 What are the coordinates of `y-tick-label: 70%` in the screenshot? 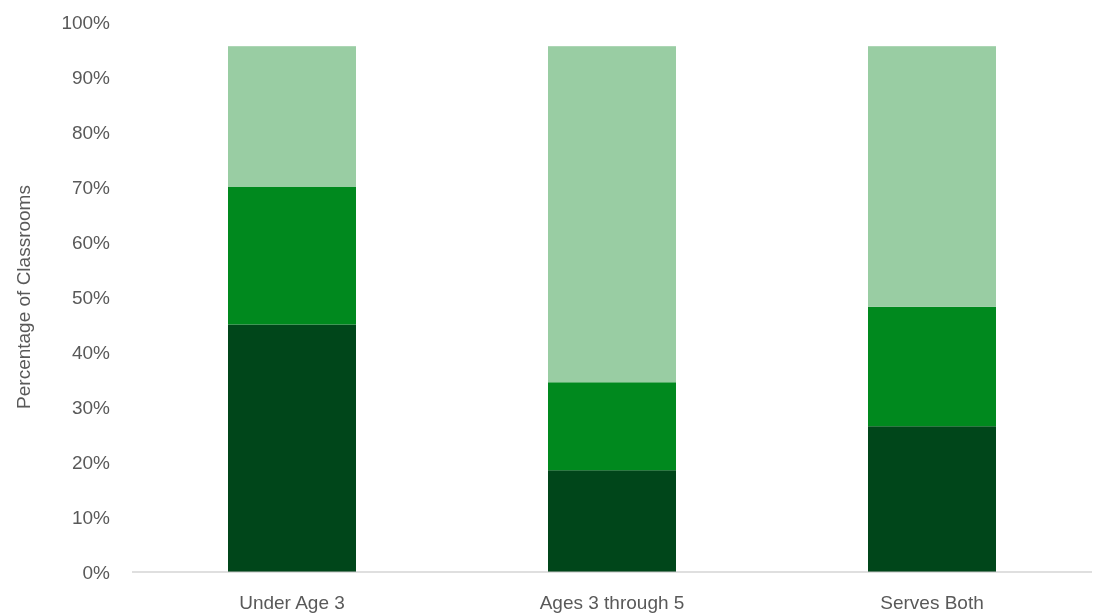 It's located at (91, 187).